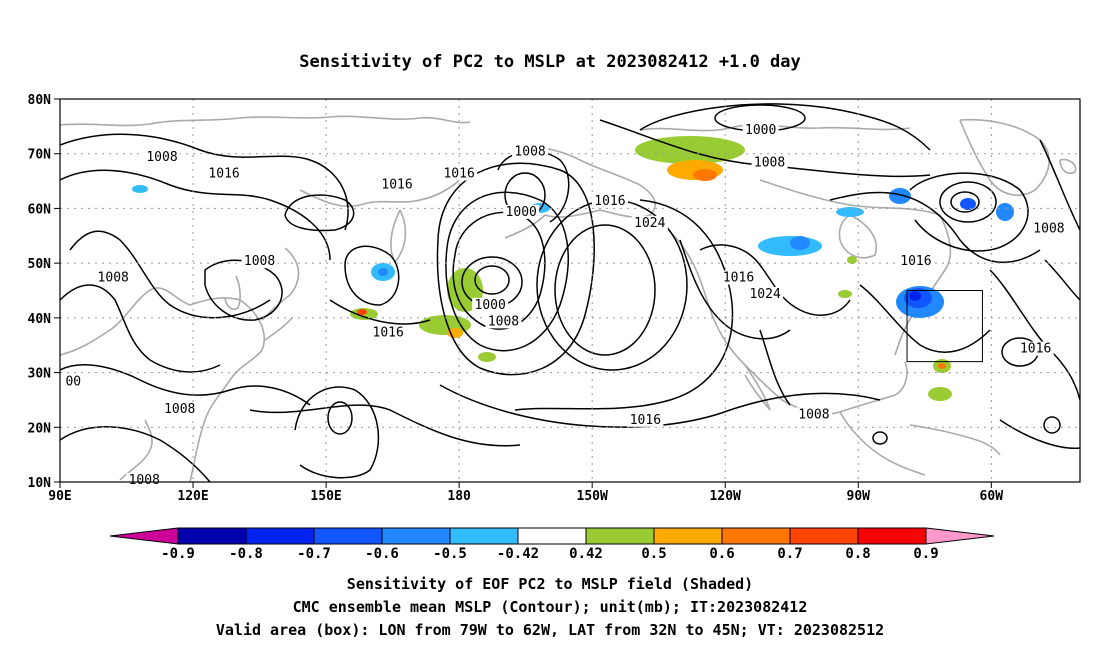 The height and width of the screenshot is (650, 1100). What do you see at coordinates (992, 496) in the screenshot?
I see `lon-label: 60W` at bounding box center [992, 496].